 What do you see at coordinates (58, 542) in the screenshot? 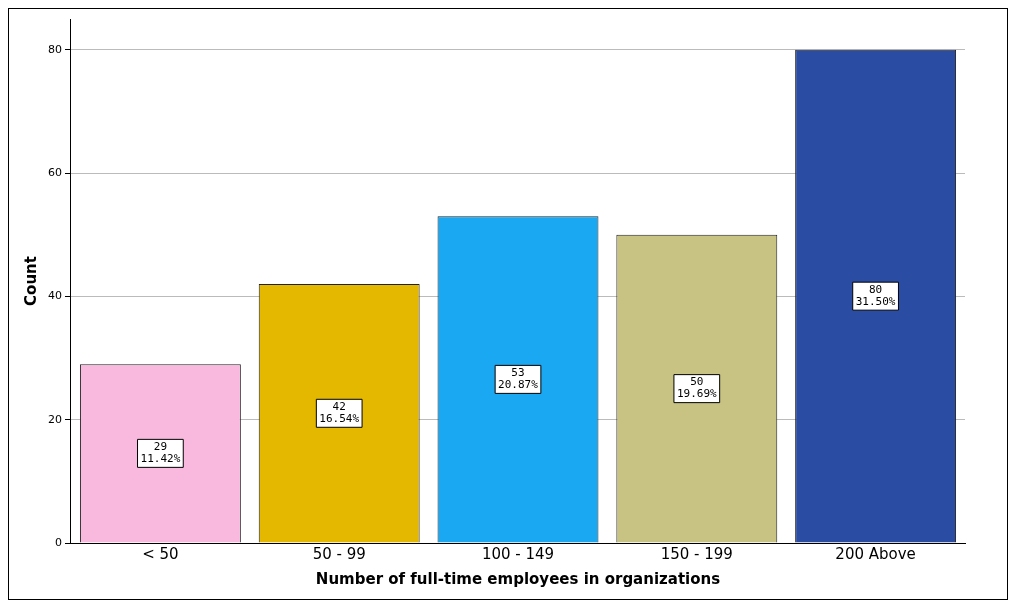
I see `y-tick-label: 0` at bounding box center [58, 542].